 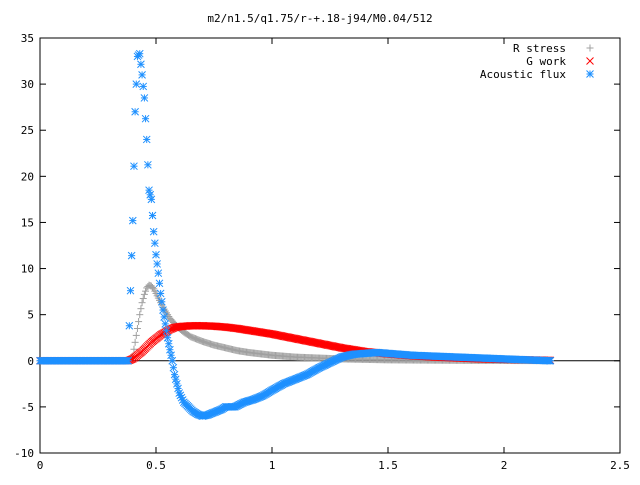 What do you see at coordinates (272, 465) in the screenshot?
I see `x-tick-label: 1` at bounding box center [272, 465].